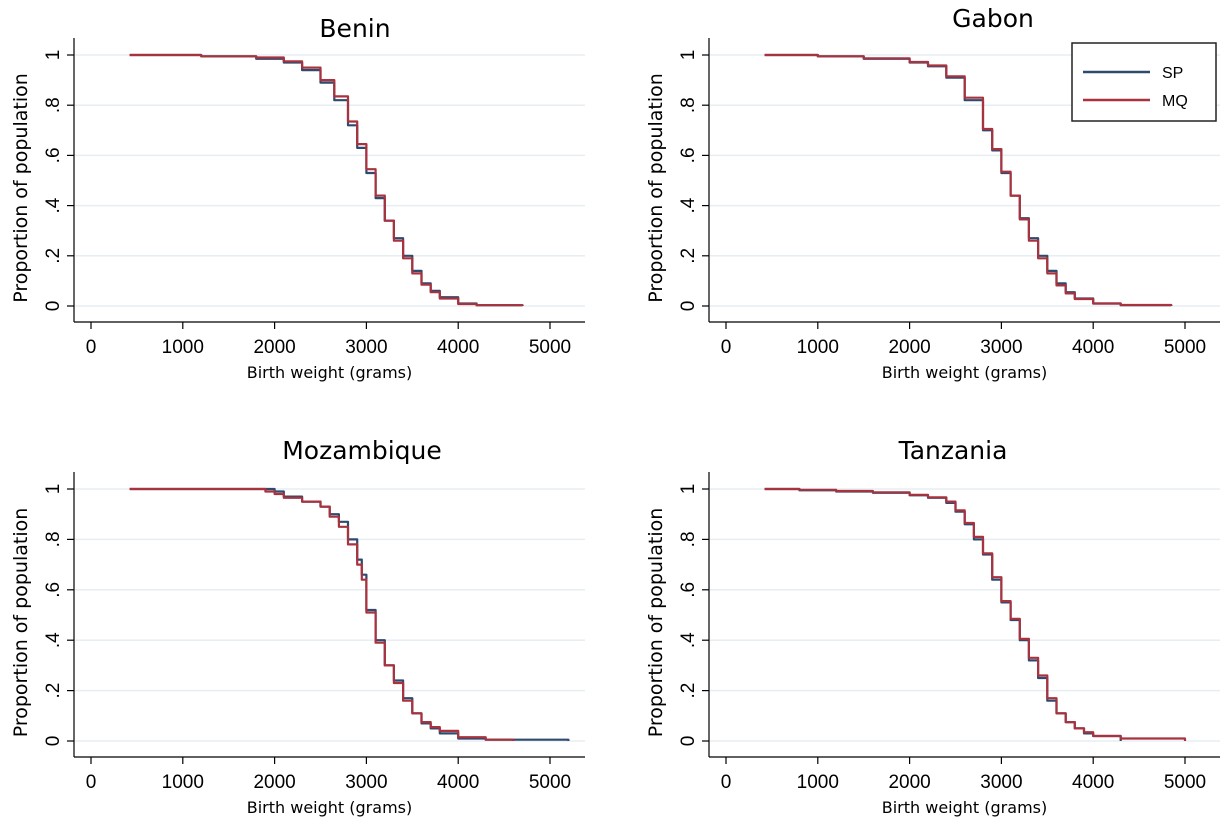 Image resolution: width=1227 pixels, height=820 pixels. What do you see at coordinates (354, 28) in the screenshot?
I see `chart-title: Benin` at bounding box center [354, 28].